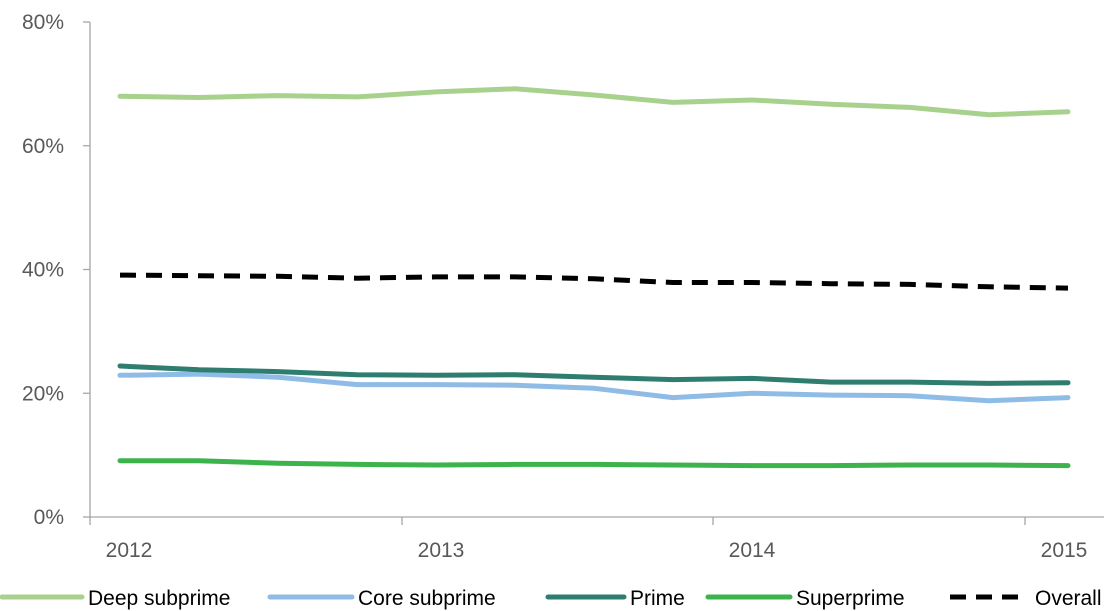 Image resolution: width=1114 pixels, height=611 pixels. I want to click on y-tick-label: 0%, so click(49, 517).